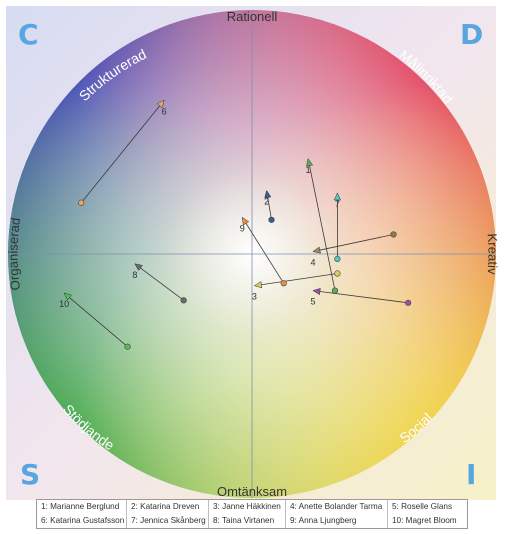 The height and width of the screenshot is (534, 508). I want to click on person-label-2: 2, so click(266, 202).